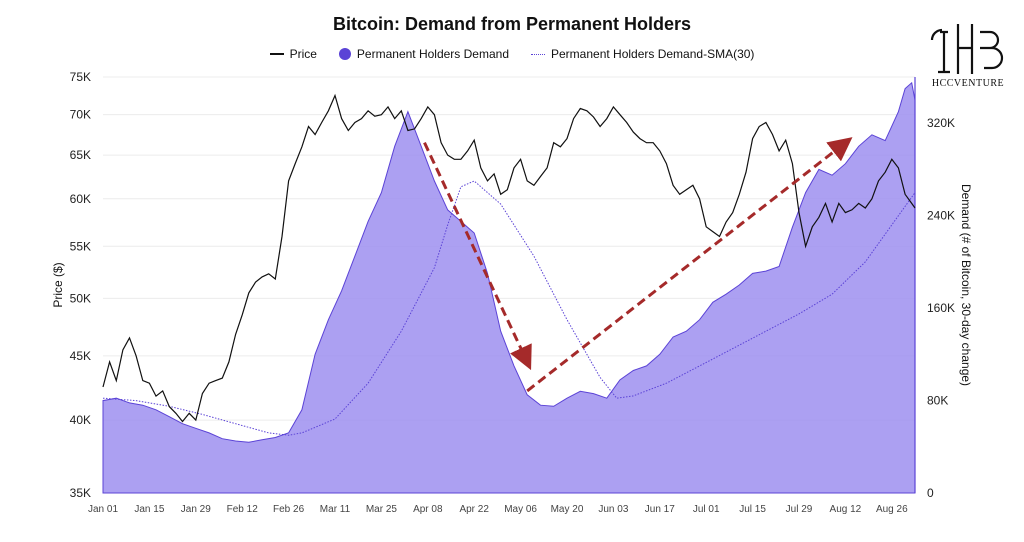 Image resolution: width=1024 pixels, height=542 pixels. What do you see at coordinates (80, 298) in the screenshot?
I see `y-left-tick-50K: 50K` at bounding box center [80, 298].